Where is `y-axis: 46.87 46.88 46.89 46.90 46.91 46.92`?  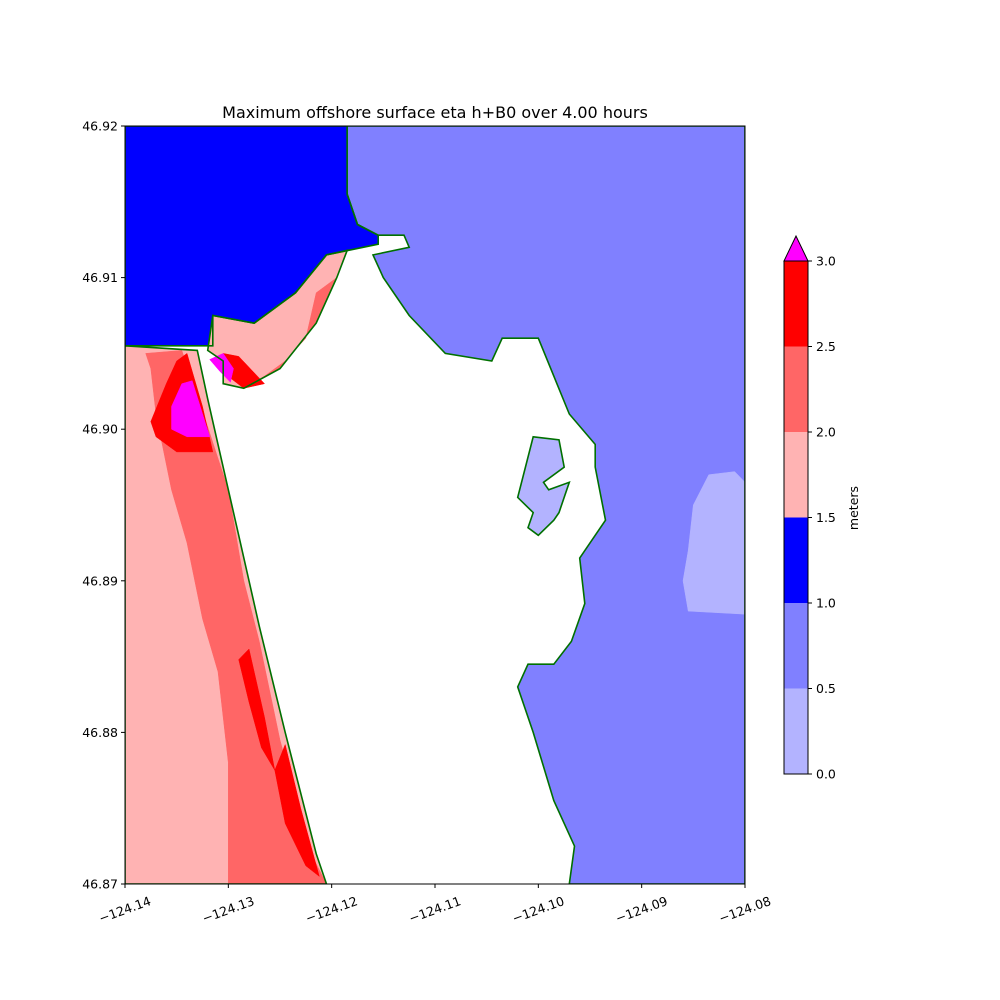 y-axis: 46.87 46.88 46.89 46.90 46.91 46.92 is located at coordinates (103, 505).